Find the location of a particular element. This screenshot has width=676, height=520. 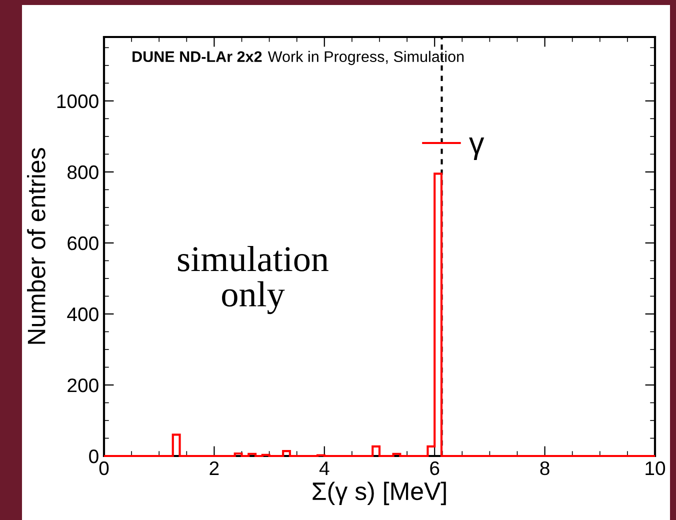

y-tick-label: 400 is located at coordinates (82, 314).